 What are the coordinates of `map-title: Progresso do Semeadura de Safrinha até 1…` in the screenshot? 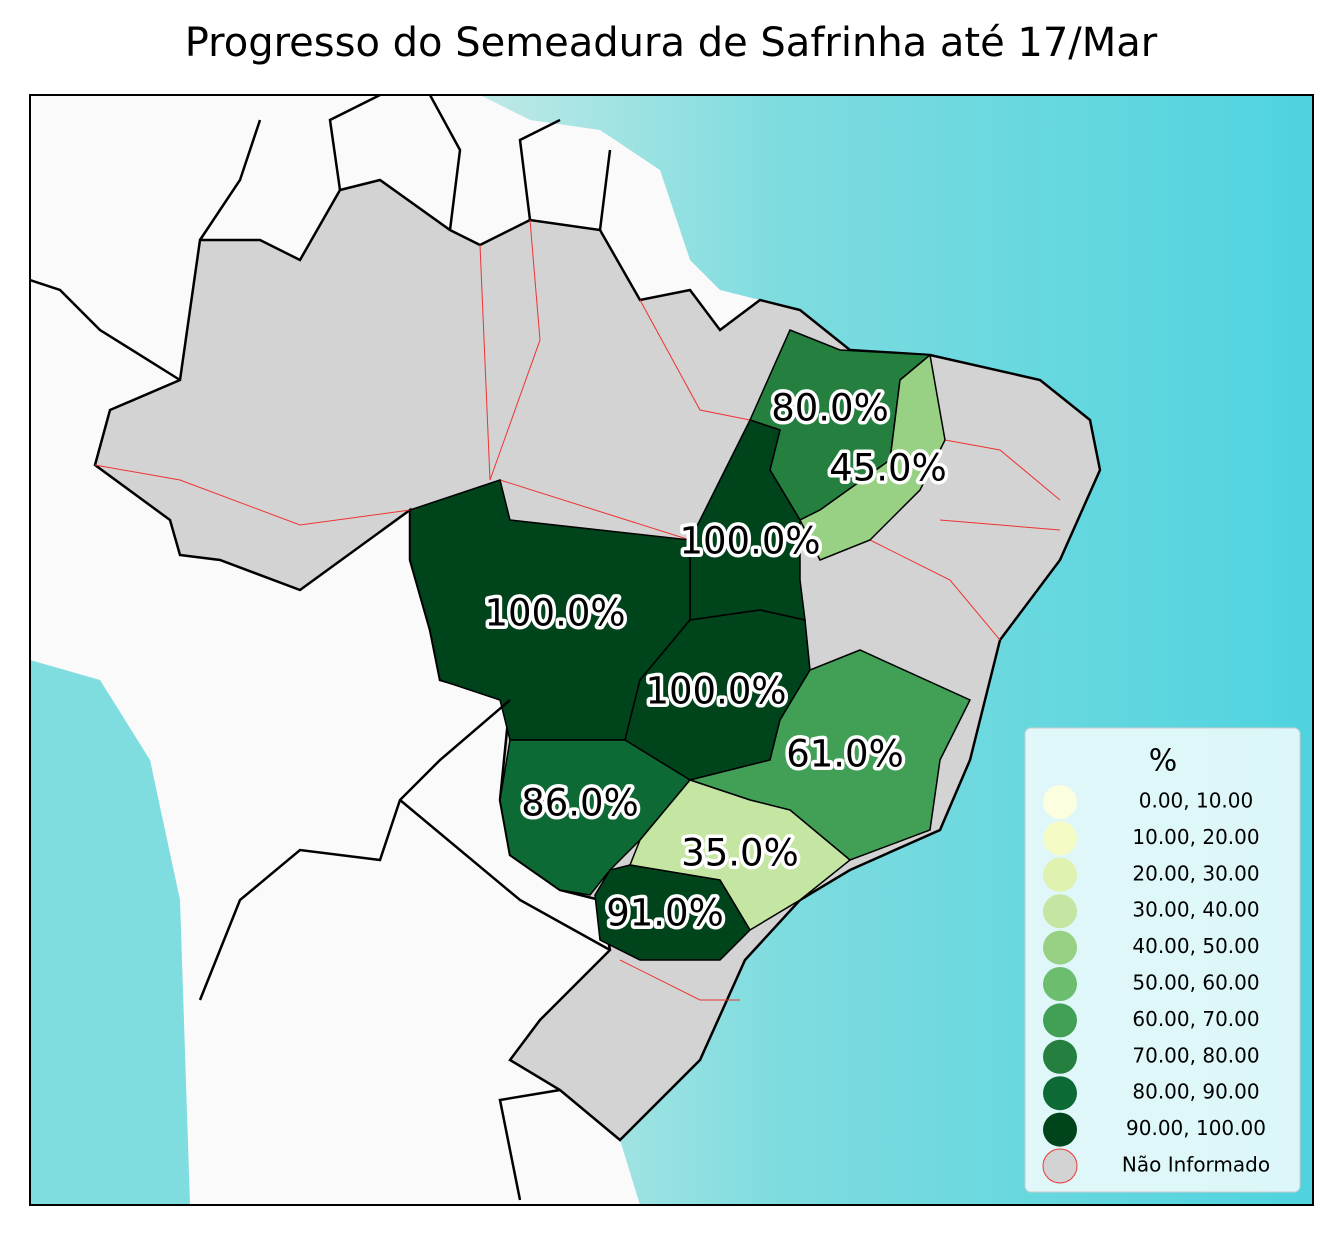 It's located at (671, 43).